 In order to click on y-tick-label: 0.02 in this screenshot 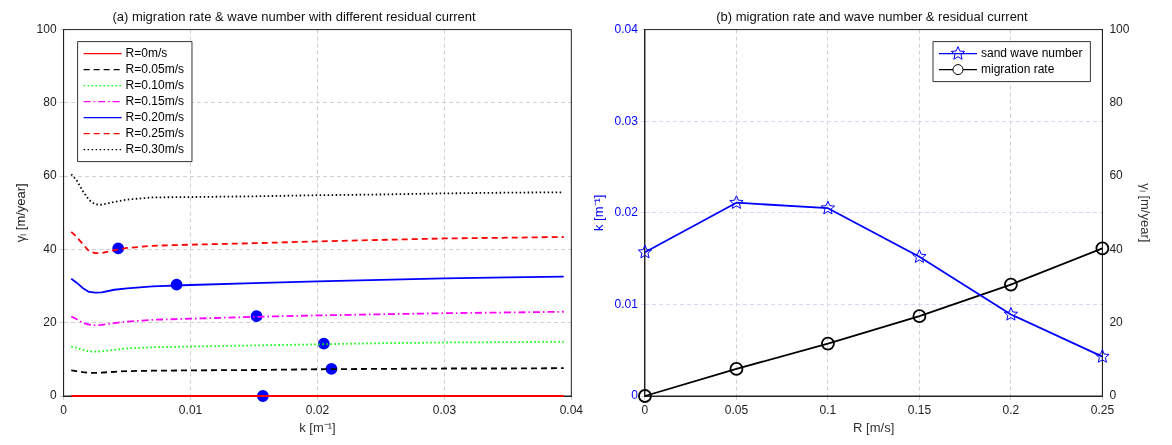, I will do `click(626, 212)`.